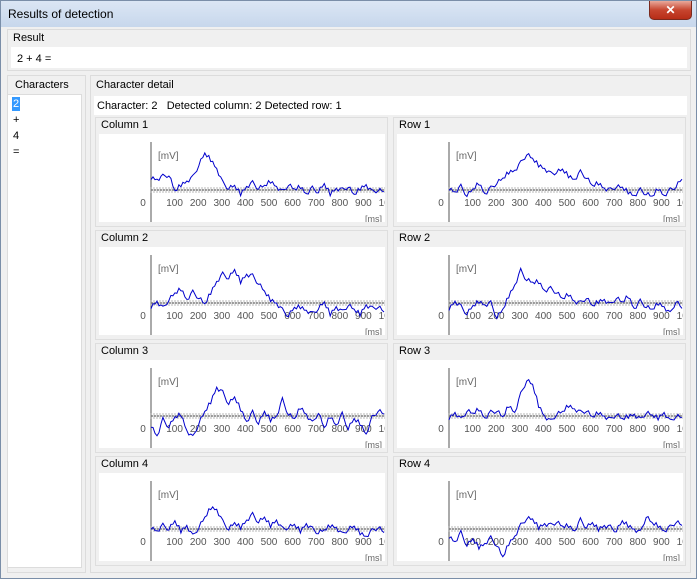 This screenshot has width=697, height=579. I want to click on list-item: +, so click(16, 120).